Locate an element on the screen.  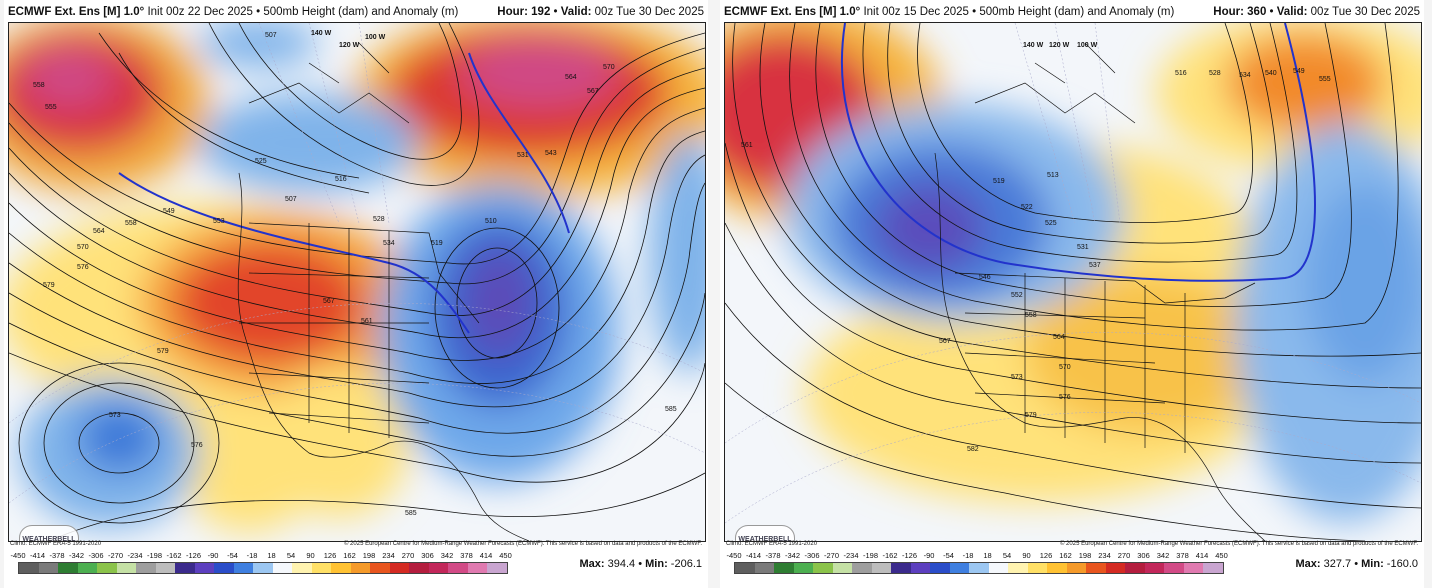
contour-label: 552 is located at coordinates (1017, 295).